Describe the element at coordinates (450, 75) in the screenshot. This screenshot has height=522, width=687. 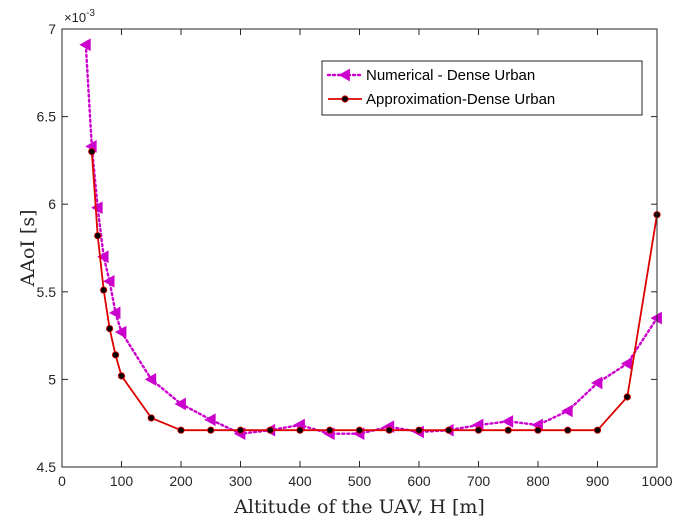
I see `legend-label-numerical: Numerical - Dense Urban` at that location.